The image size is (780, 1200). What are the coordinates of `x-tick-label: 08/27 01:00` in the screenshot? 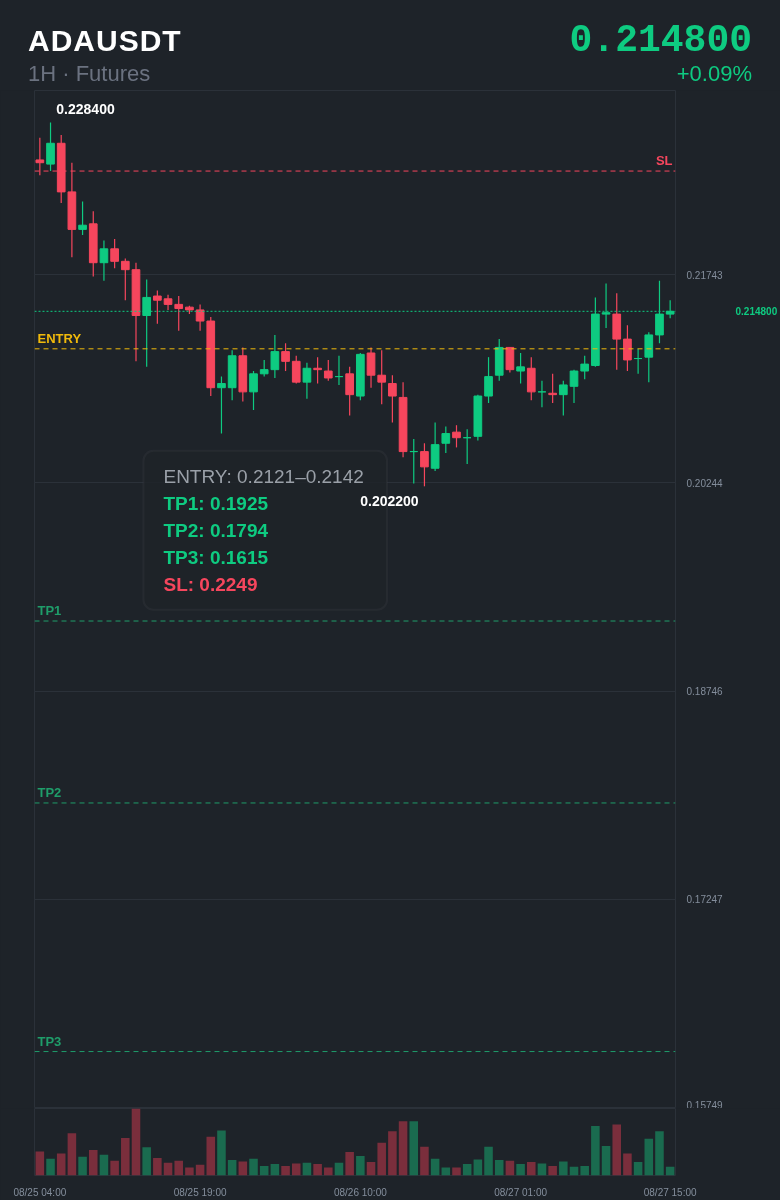 It's located at (521, 1192).